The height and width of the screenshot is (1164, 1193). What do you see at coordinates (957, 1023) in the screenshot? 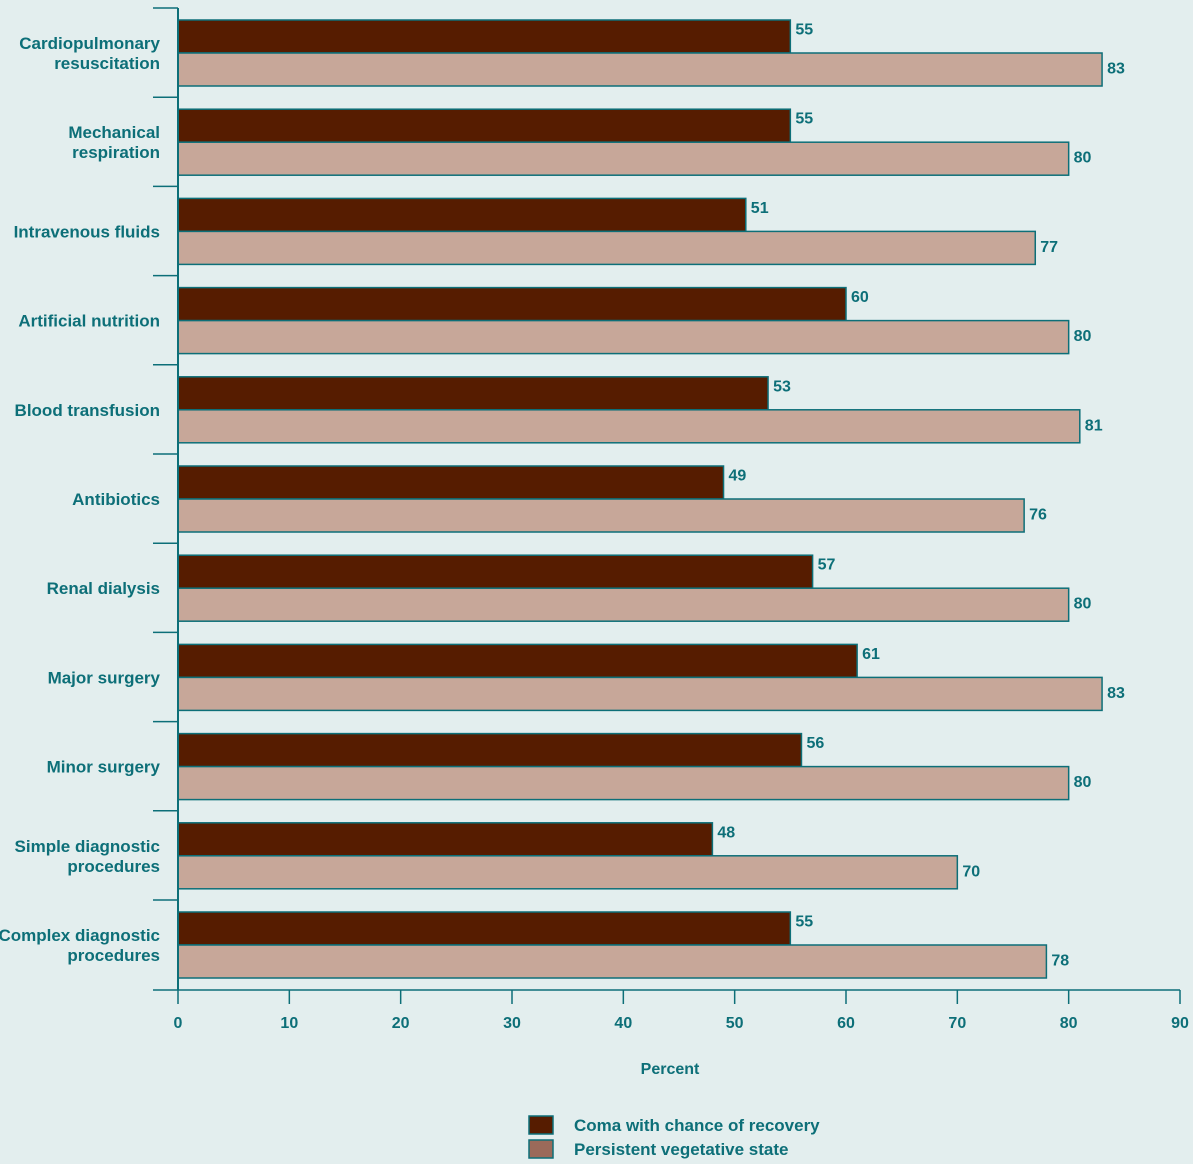
I see `x-tick-label-70: 70` at bounding box center [957, 1023].